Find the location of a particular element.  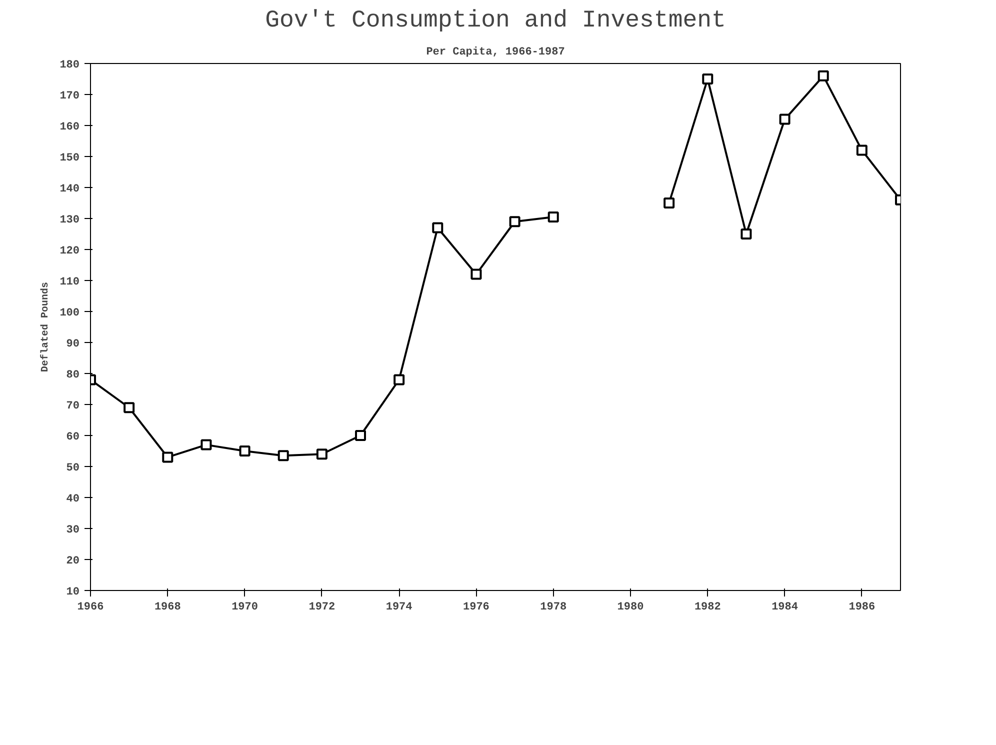

y-tick-label: 180 is located at coordinates (70, 66).